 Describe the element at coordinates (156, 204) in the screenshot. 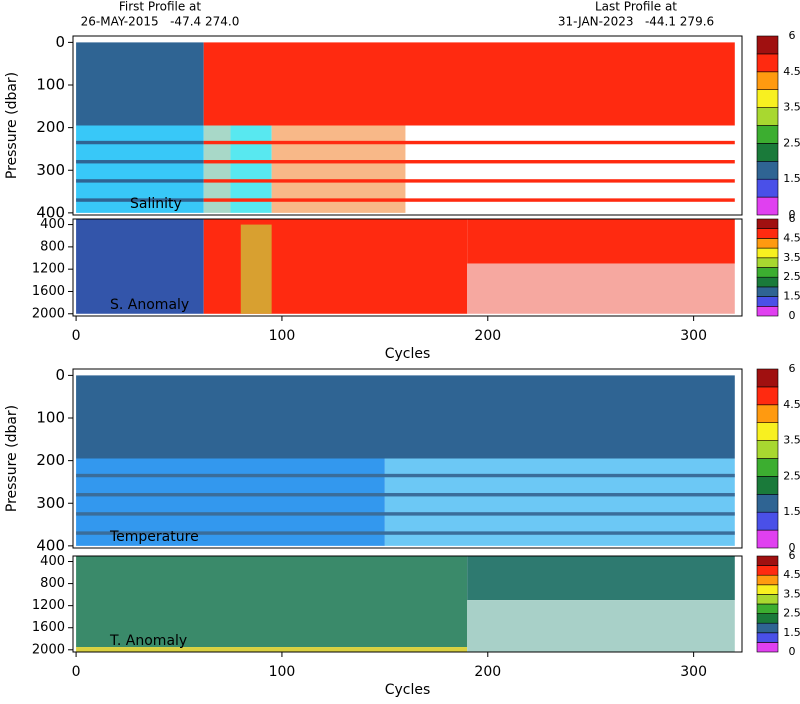

I see `panel-label: Salinity` at that location.